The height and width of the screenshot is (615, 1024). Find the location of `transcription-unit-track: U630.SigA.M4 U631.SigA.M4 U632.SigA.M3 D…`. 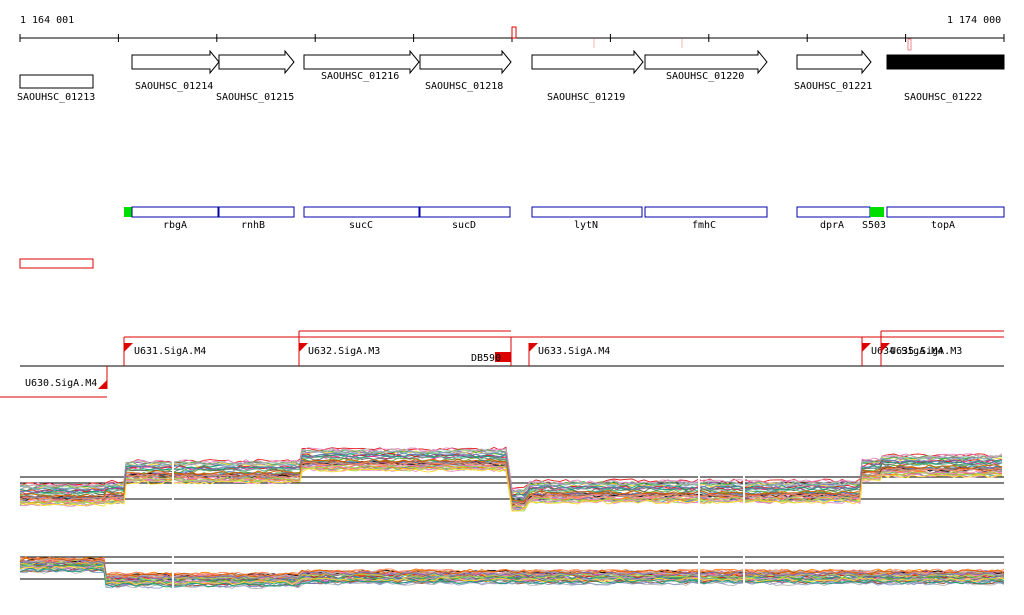

transcription-unit-track: U630.SigA.M4 U631.SigA.M4 U632.SigA.M3 D… is located at coordinates (502, 364).